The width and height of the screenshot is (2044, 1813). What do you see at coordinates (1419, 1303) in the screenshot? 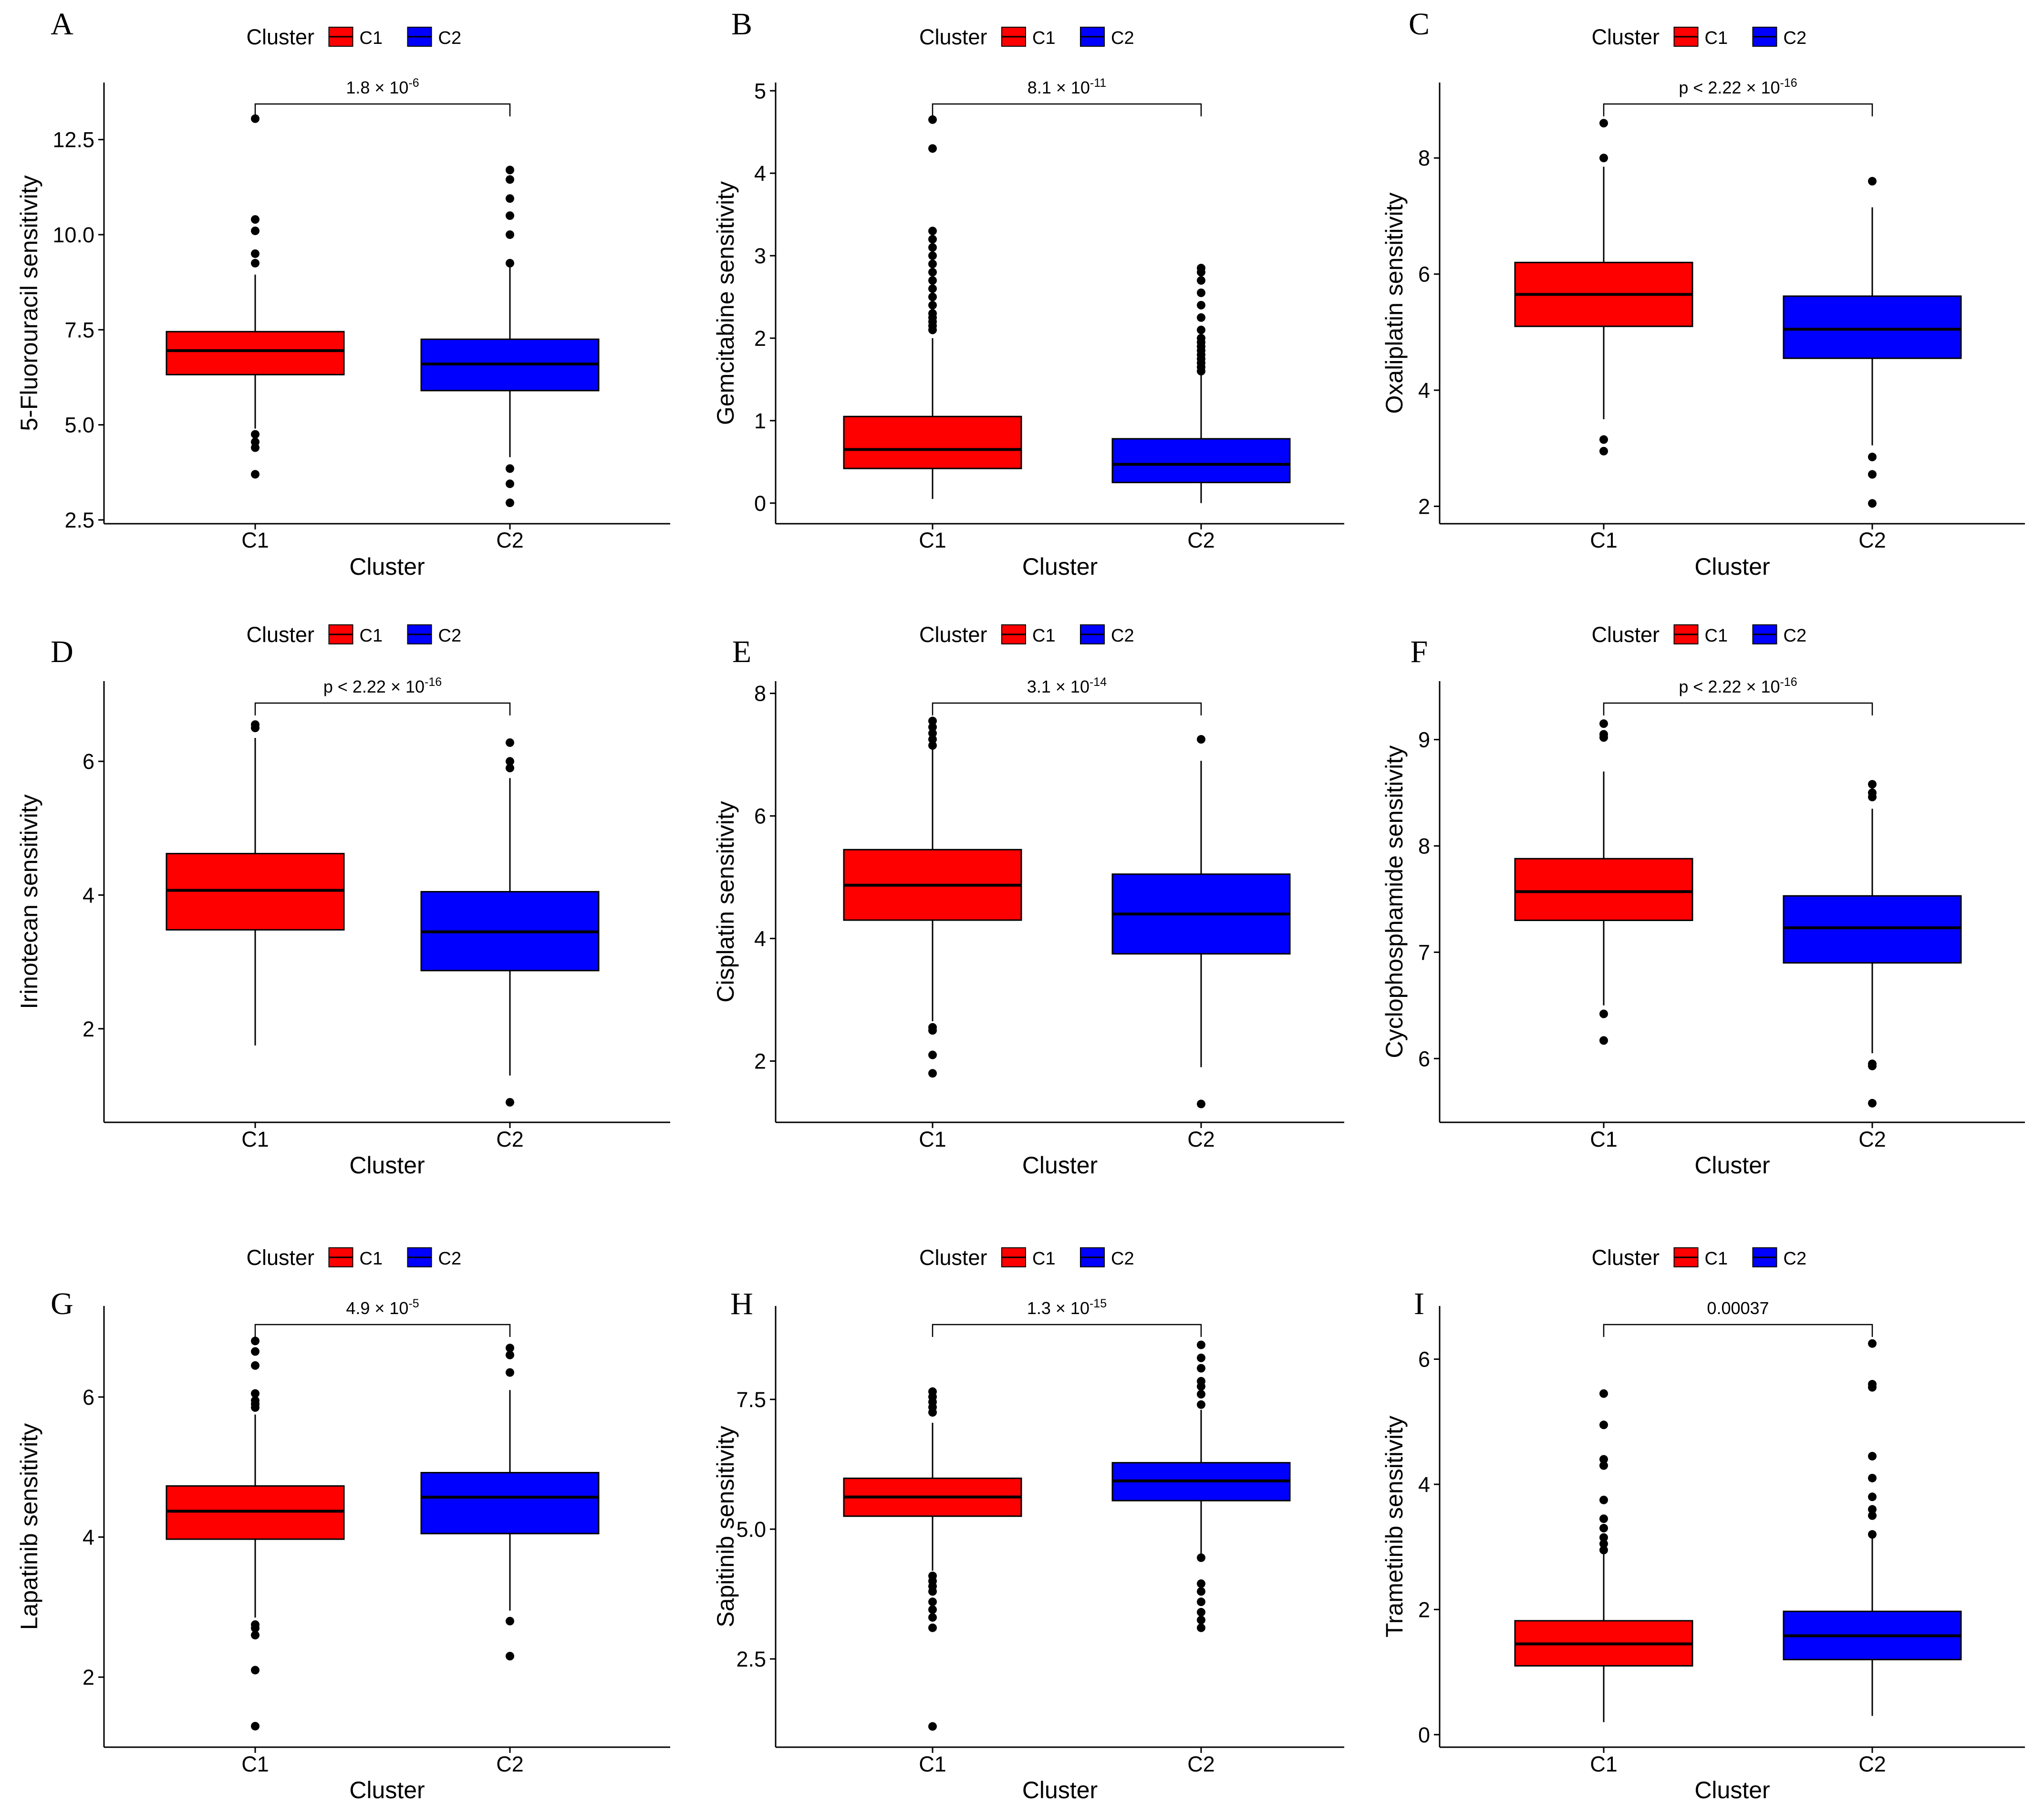
I see `panel-letter-I: I` at bounding box center [1419, 1303].